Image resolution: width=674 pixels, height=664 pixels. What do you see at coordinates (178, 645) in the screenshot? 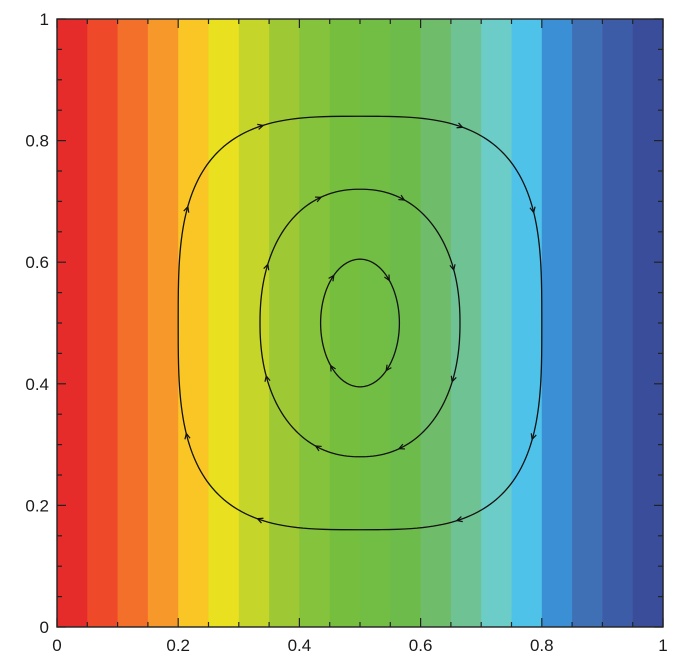
I see `x-tick-label: 0.2` at bounding box center [178, 645].